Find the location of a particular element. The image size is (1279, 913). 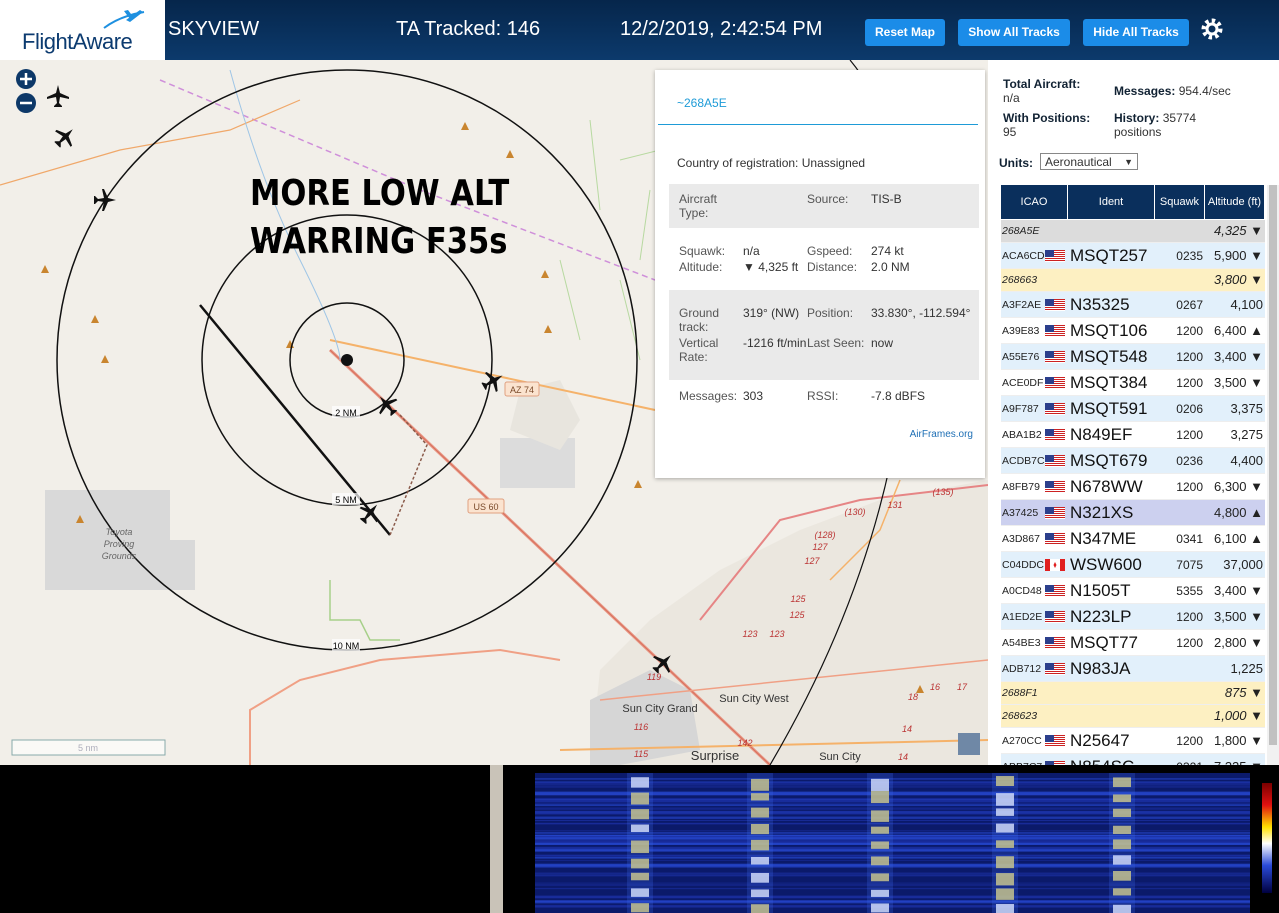

altitude: 3,500 ▼ is located at coordinates (1238, 382).